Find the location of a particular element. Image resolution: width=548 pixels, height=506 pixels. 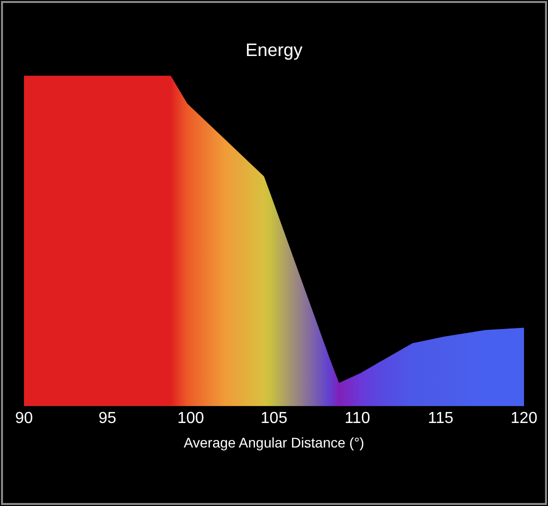

x-tick-label: 110 is located at coordinates (357, 419).